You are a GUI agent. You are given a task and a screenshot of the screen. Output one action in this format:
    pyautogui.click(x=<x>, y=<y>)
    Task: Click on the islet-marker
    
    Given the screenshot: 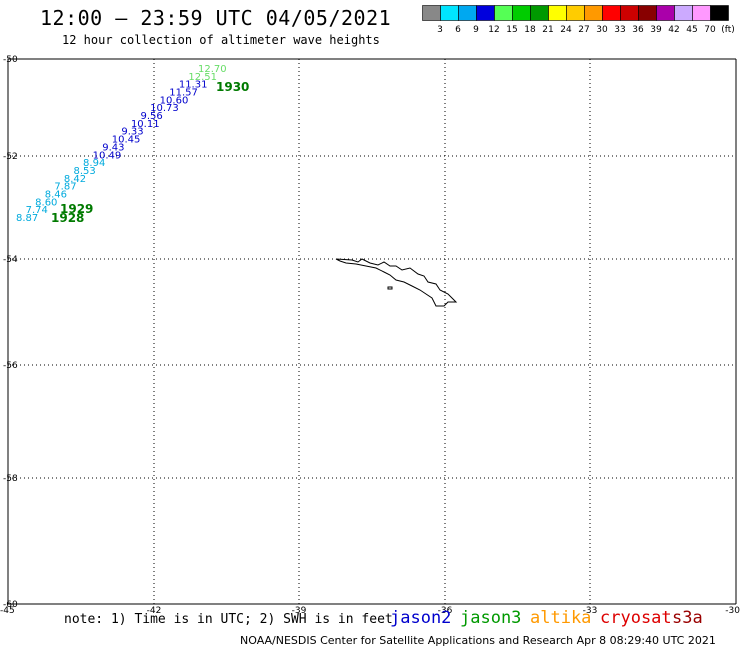 What is the action you would take?
    pyautogui.click(x=390, y=288)
    